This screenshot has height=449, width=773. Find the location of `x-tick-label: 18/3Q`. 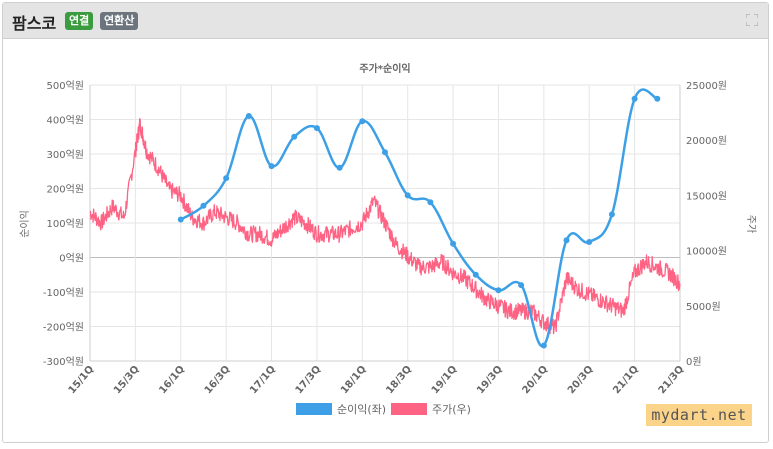

x-tick-label: 18/3Q is located at coordinates (399, 380).